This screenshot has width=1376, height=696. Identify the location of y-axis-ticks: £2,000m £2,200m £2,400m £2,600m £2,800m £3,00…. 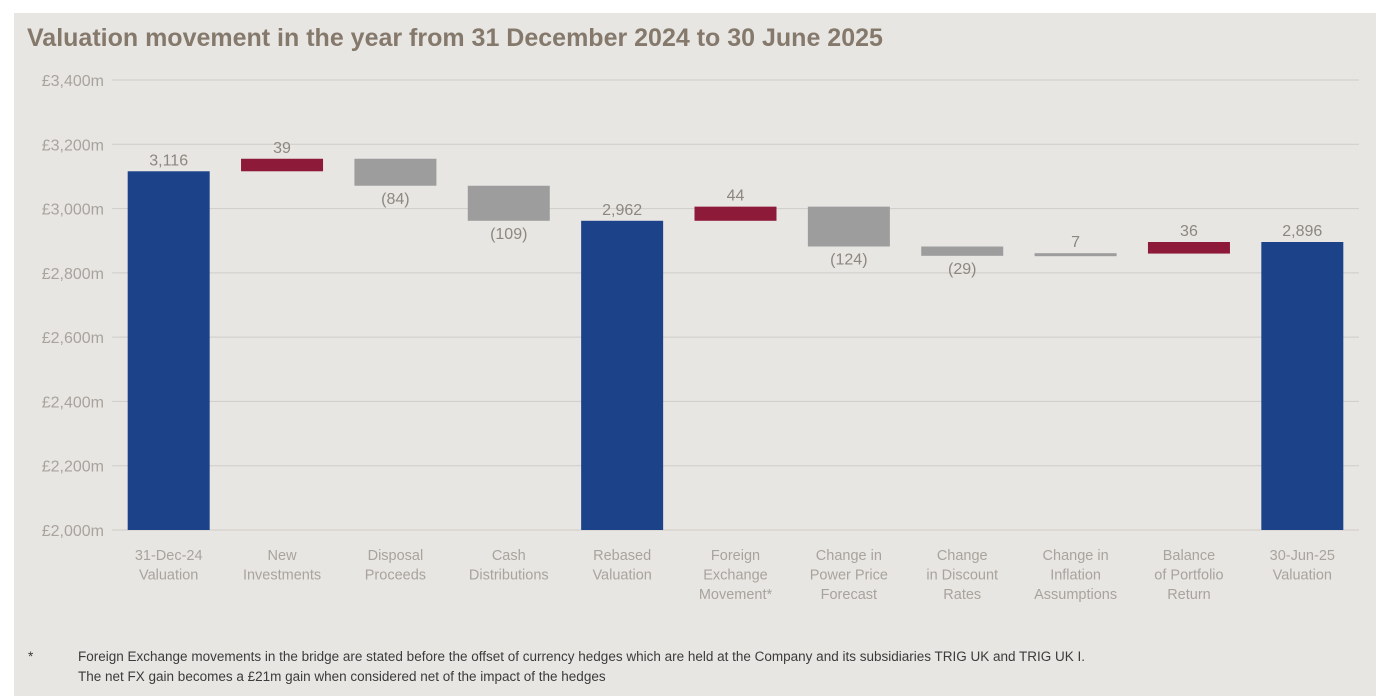
(73, 306).